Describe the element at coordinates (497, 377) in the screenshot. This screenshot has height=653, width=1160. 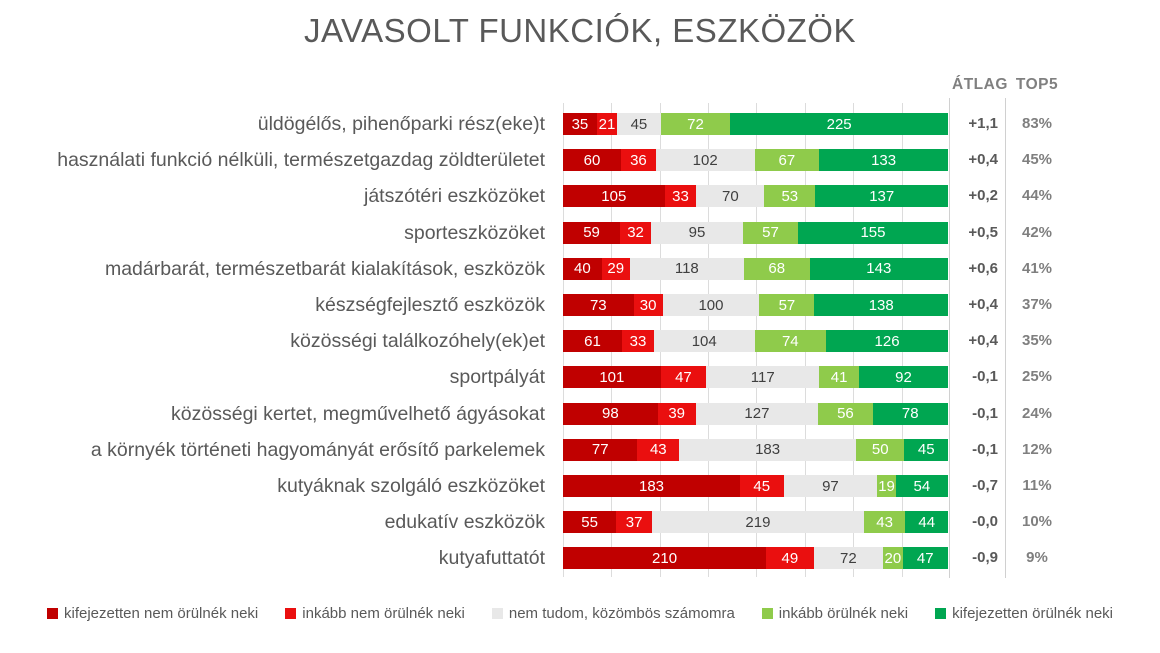
I see `category-label: sportpályát` at that location.